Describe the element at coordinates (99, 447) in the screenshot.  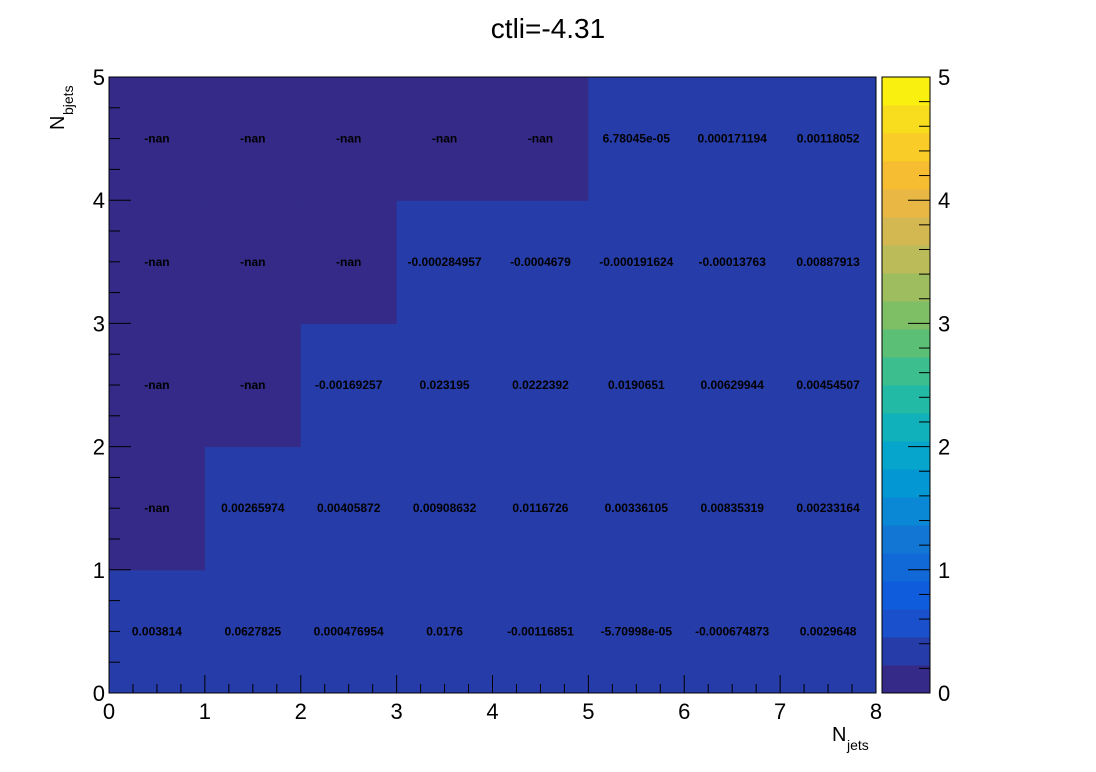
I see `y-tick-label: 2` at that location.